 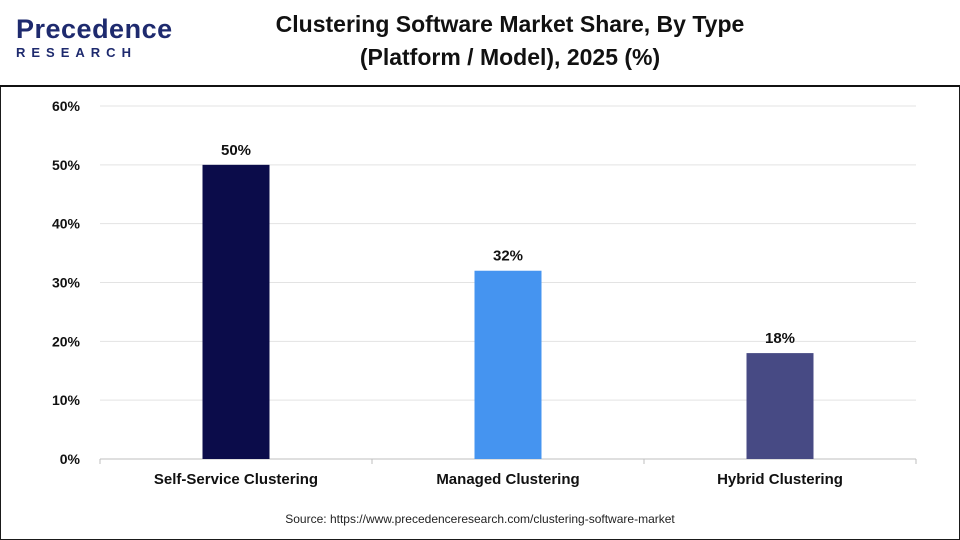 What do you see at coordinates (780, 479) in the screenshot?
I see `x-tick-label: Hybrid Clustering` at bounding box center [780, 479].